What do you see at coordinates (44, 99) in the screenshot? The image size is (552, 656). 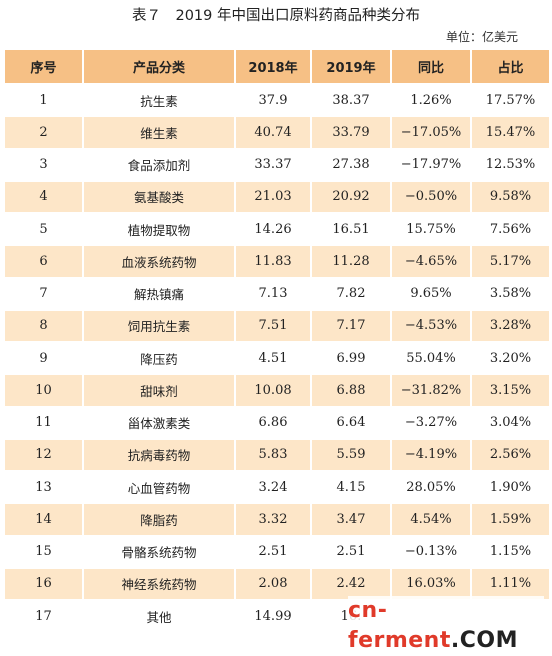 I see `cell-index: 1` at bounding box center [44, 99].